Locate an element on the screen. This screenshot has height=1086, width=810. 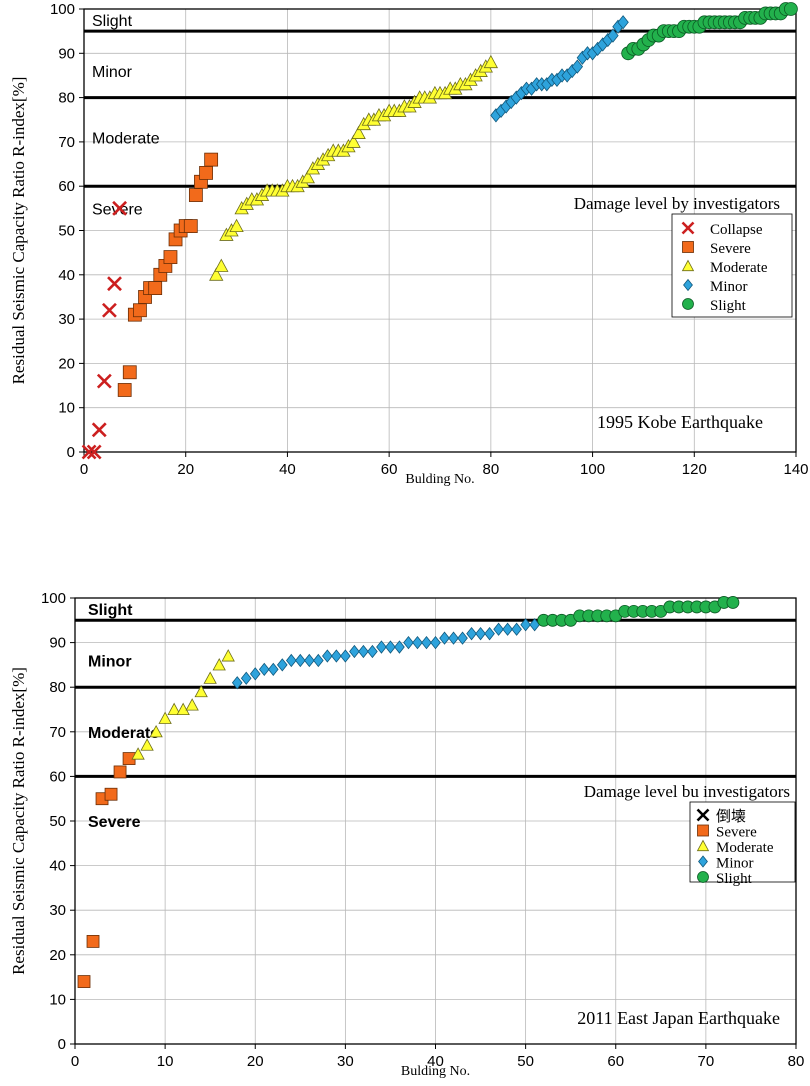
y-tick-label: 0 is located at coordinates (62, 1044).